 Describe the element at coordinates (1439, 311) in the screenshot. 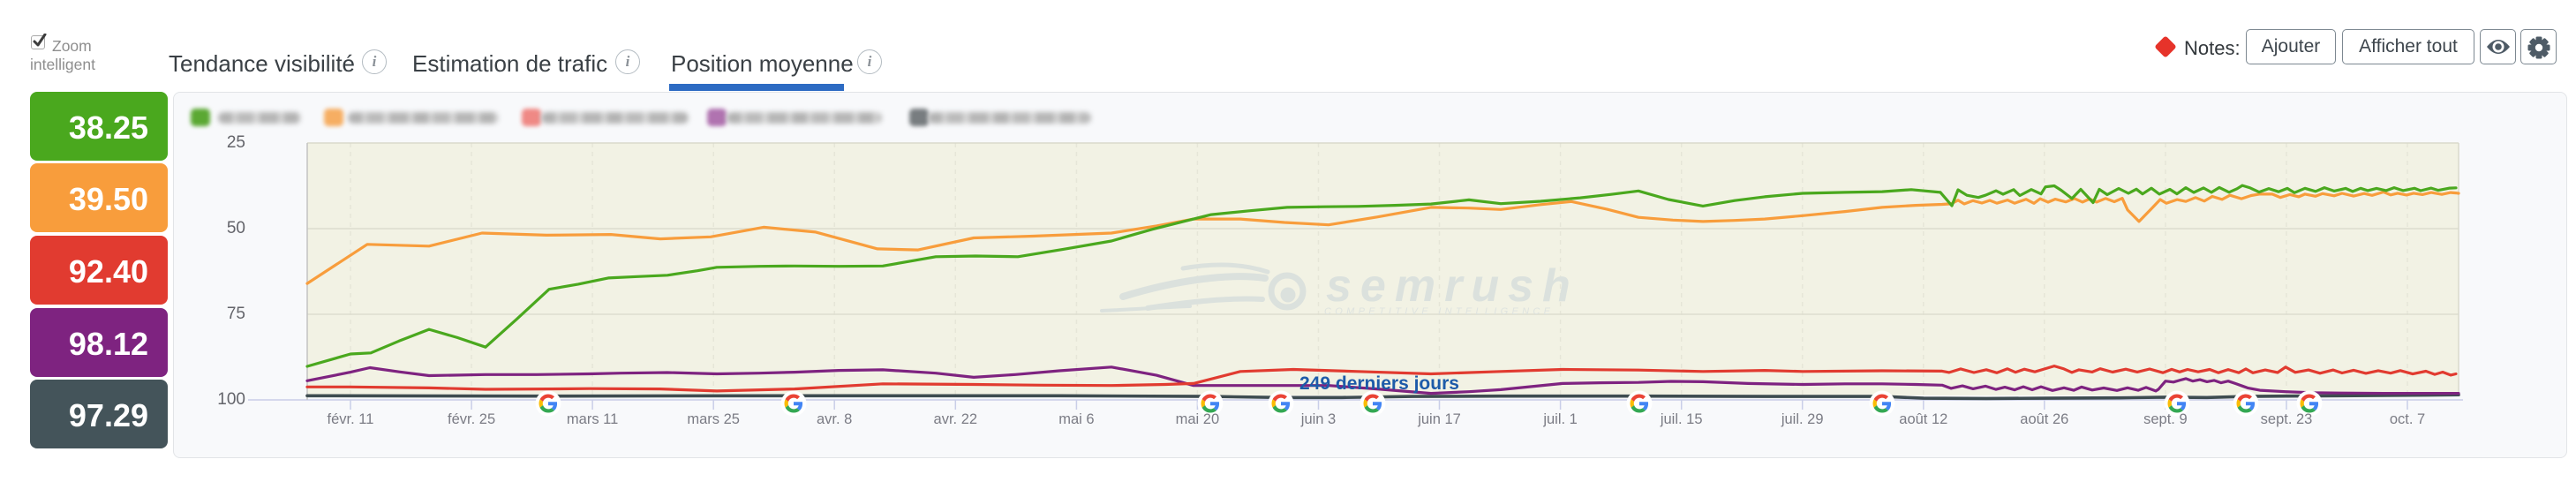

I see `svg-text: COMPETITIVE INTELLIGENCE` at that location.